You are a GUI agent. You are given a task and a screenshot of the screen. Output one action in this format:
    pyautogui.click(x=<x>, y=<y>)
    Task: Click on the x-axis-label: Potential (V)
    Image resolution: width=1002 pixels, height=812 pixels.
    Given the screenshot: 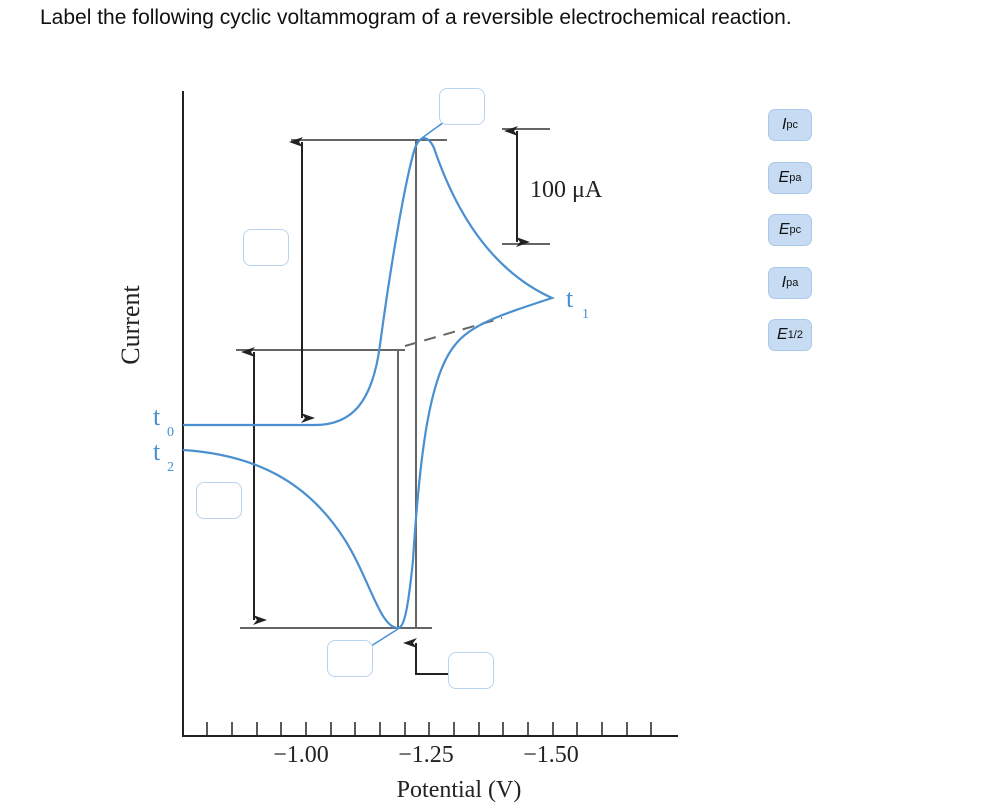 What is the action you would take?
    pyautogui.click(x=459, y=790)
    